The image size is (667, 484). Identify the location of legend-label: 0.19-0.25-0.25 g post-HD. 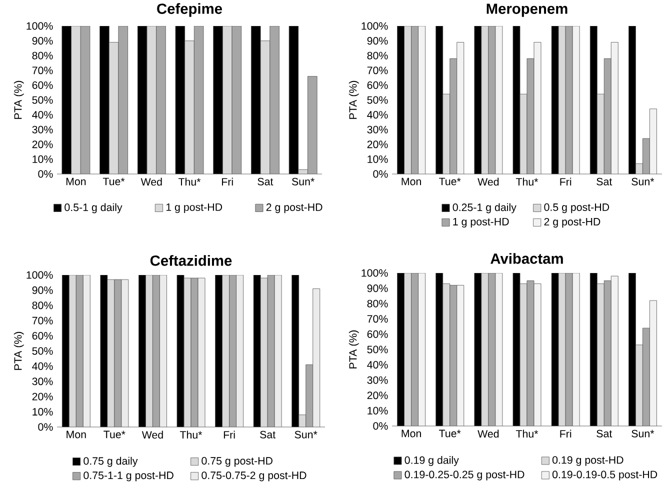
(464, 475).